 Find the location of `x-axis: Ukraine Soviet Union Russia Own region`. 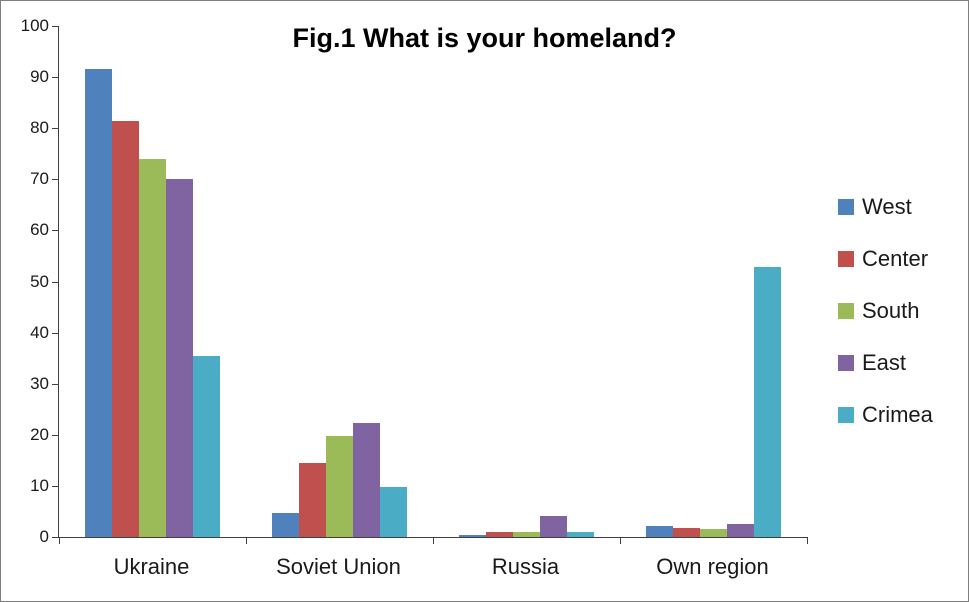

x-axis: Ukraine Soviet Union Russia Own region is located at coordinates (432, 567).